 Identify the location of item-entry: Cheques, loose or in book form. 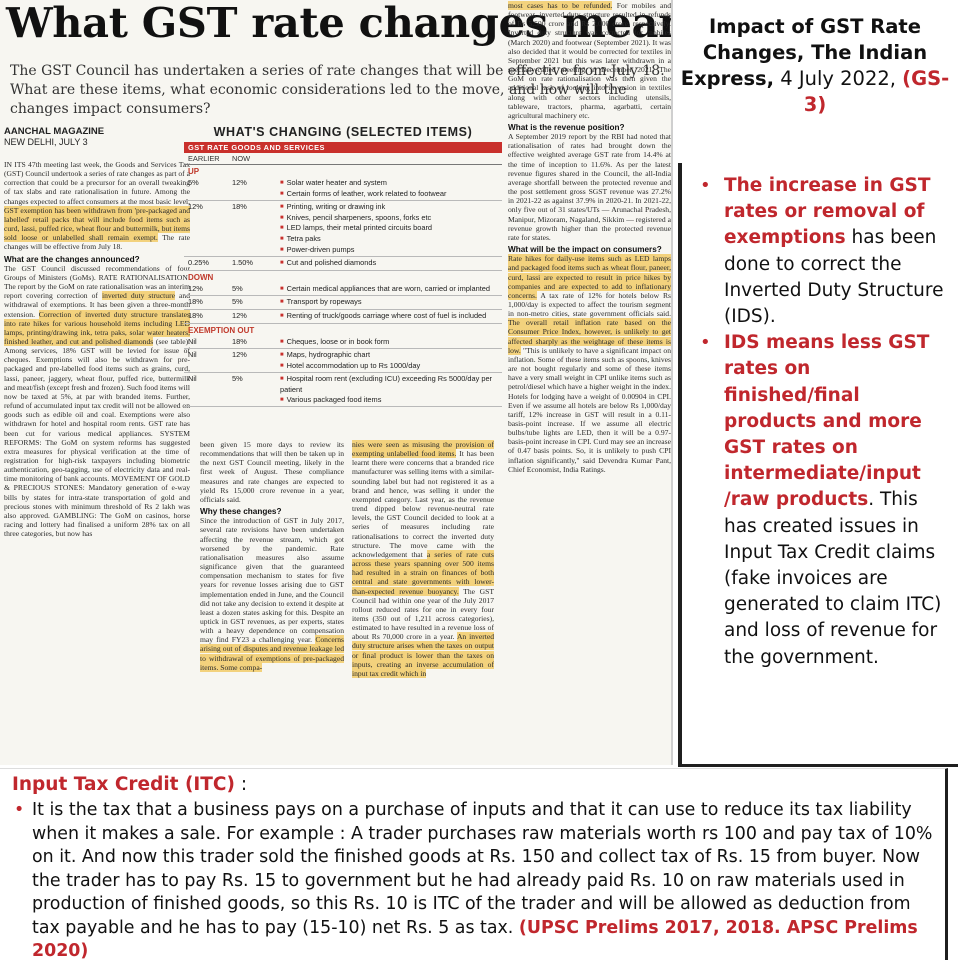
(389, 342).